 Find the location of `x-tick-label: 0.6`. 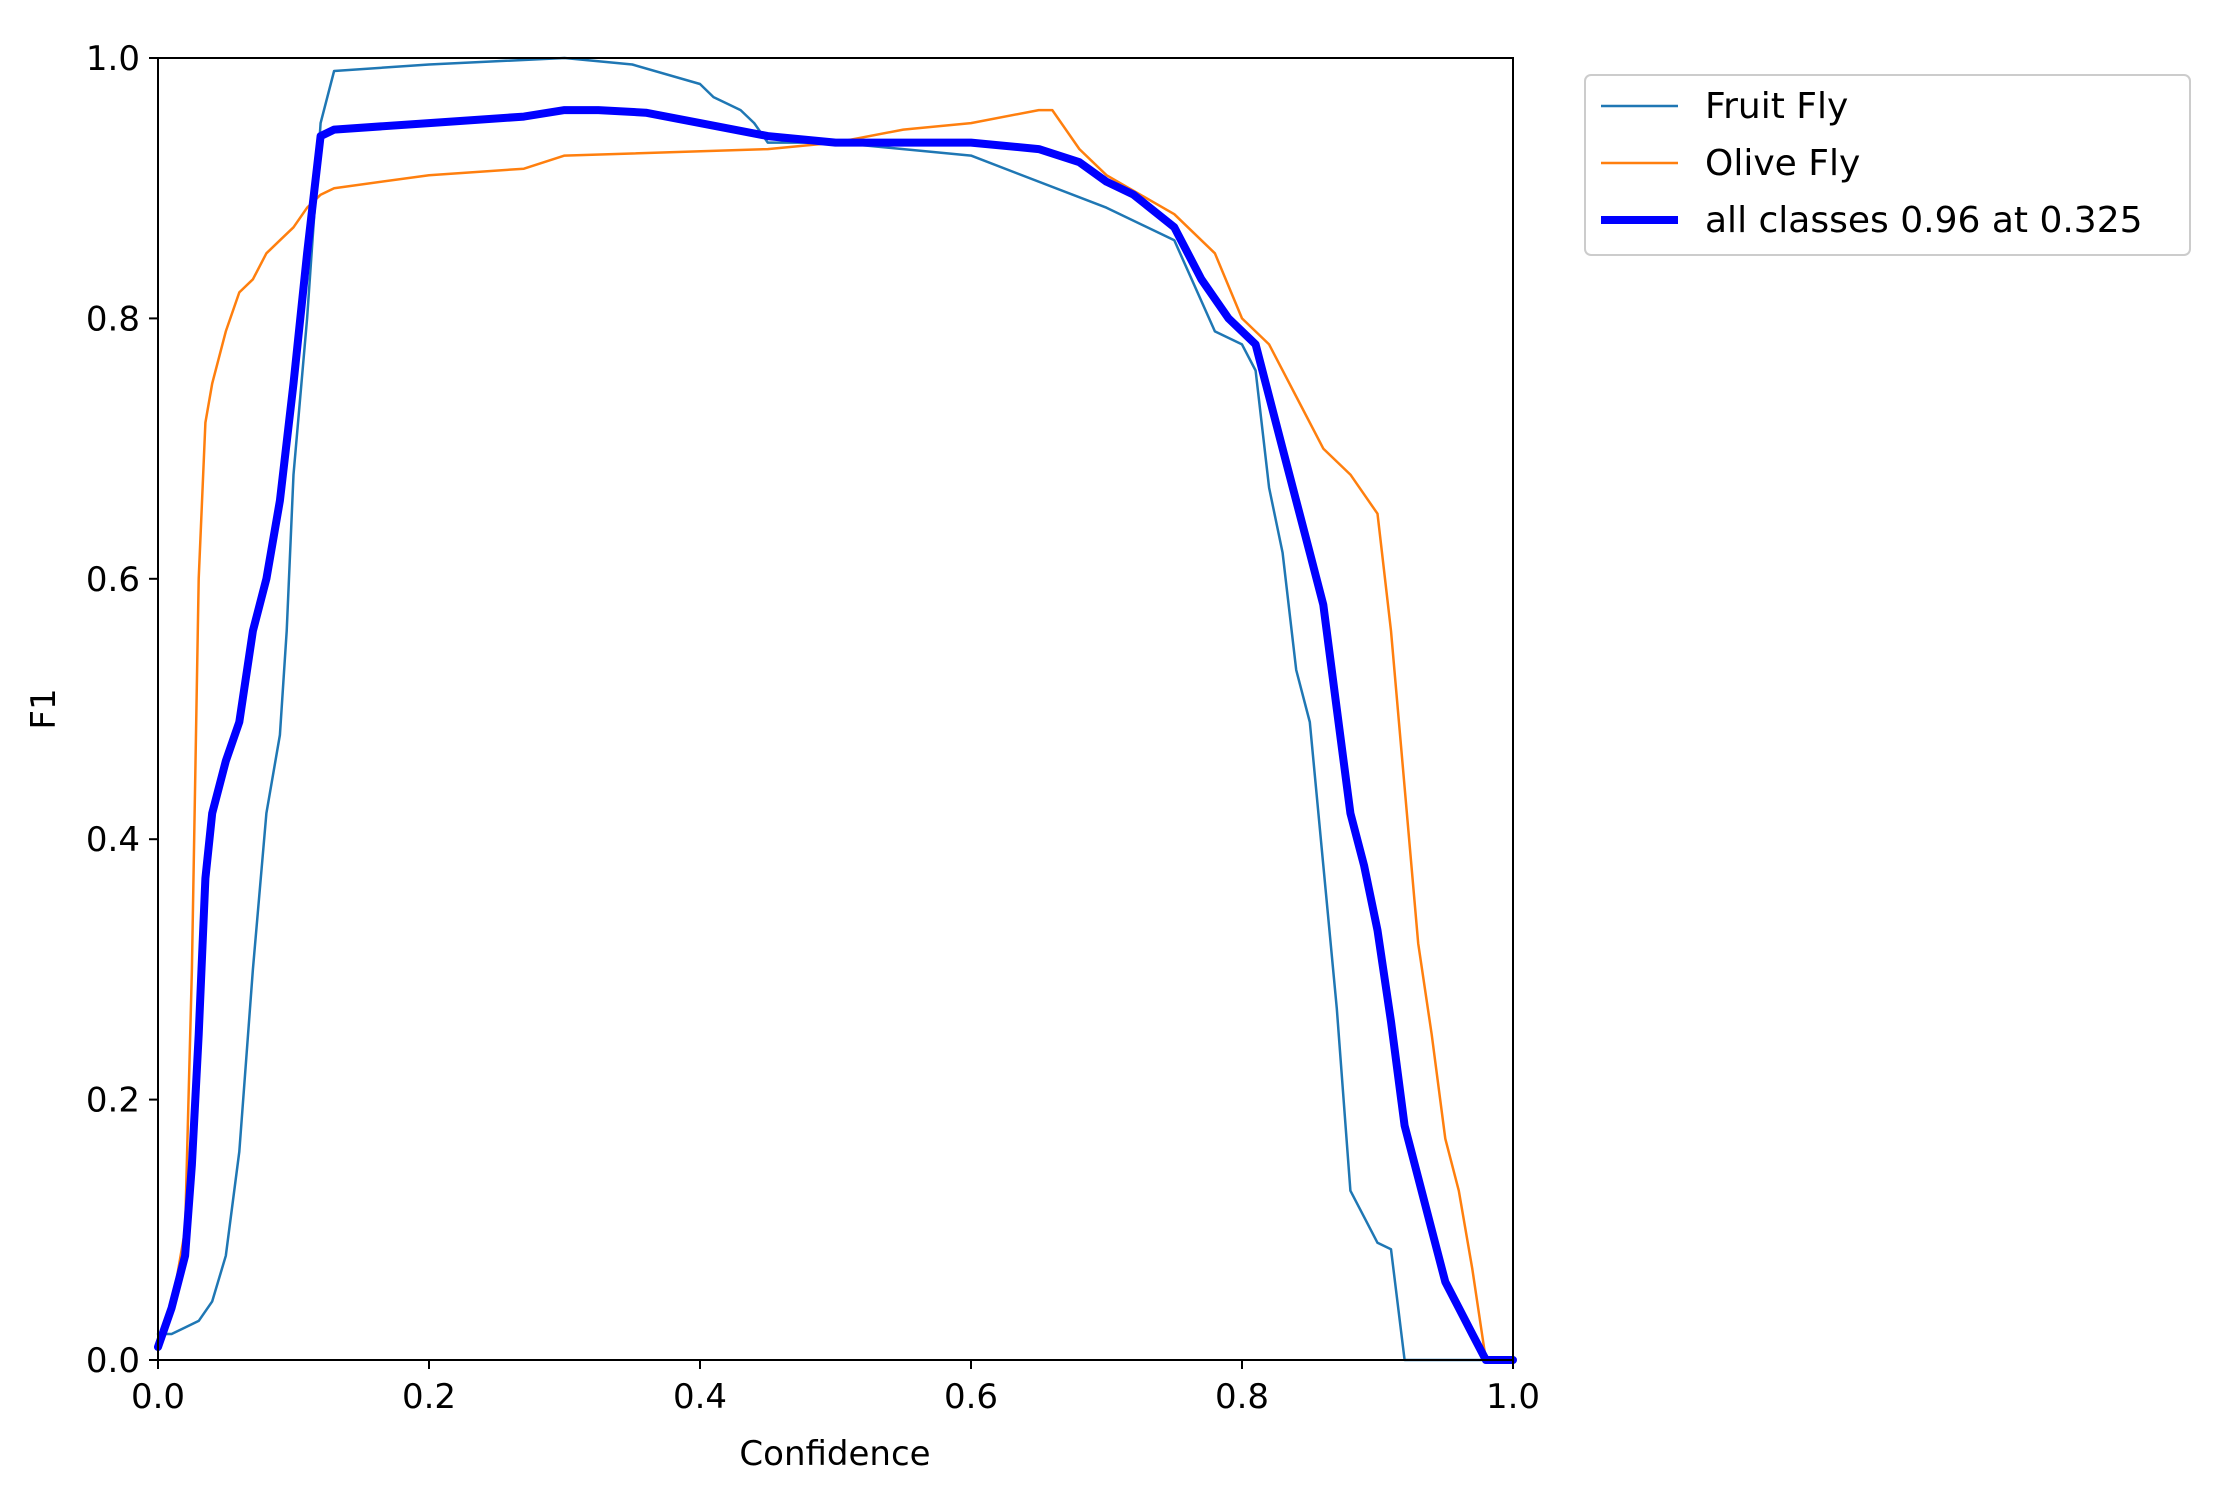

x-tick-label: 0.6 is located at coordinates (971, 1397).